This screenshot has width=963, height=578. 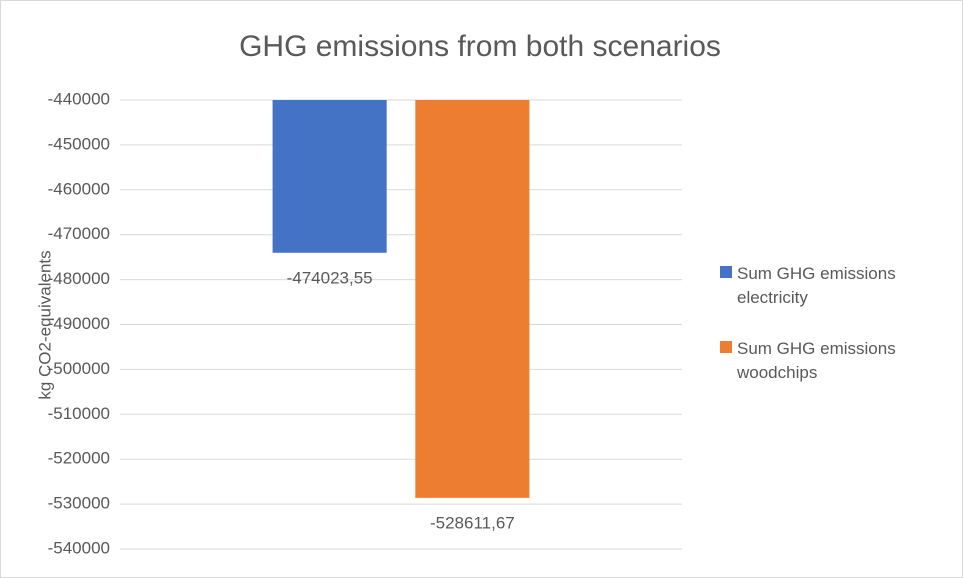 I want to click on y-tick-label: -460000, so click(x=79, y=188).